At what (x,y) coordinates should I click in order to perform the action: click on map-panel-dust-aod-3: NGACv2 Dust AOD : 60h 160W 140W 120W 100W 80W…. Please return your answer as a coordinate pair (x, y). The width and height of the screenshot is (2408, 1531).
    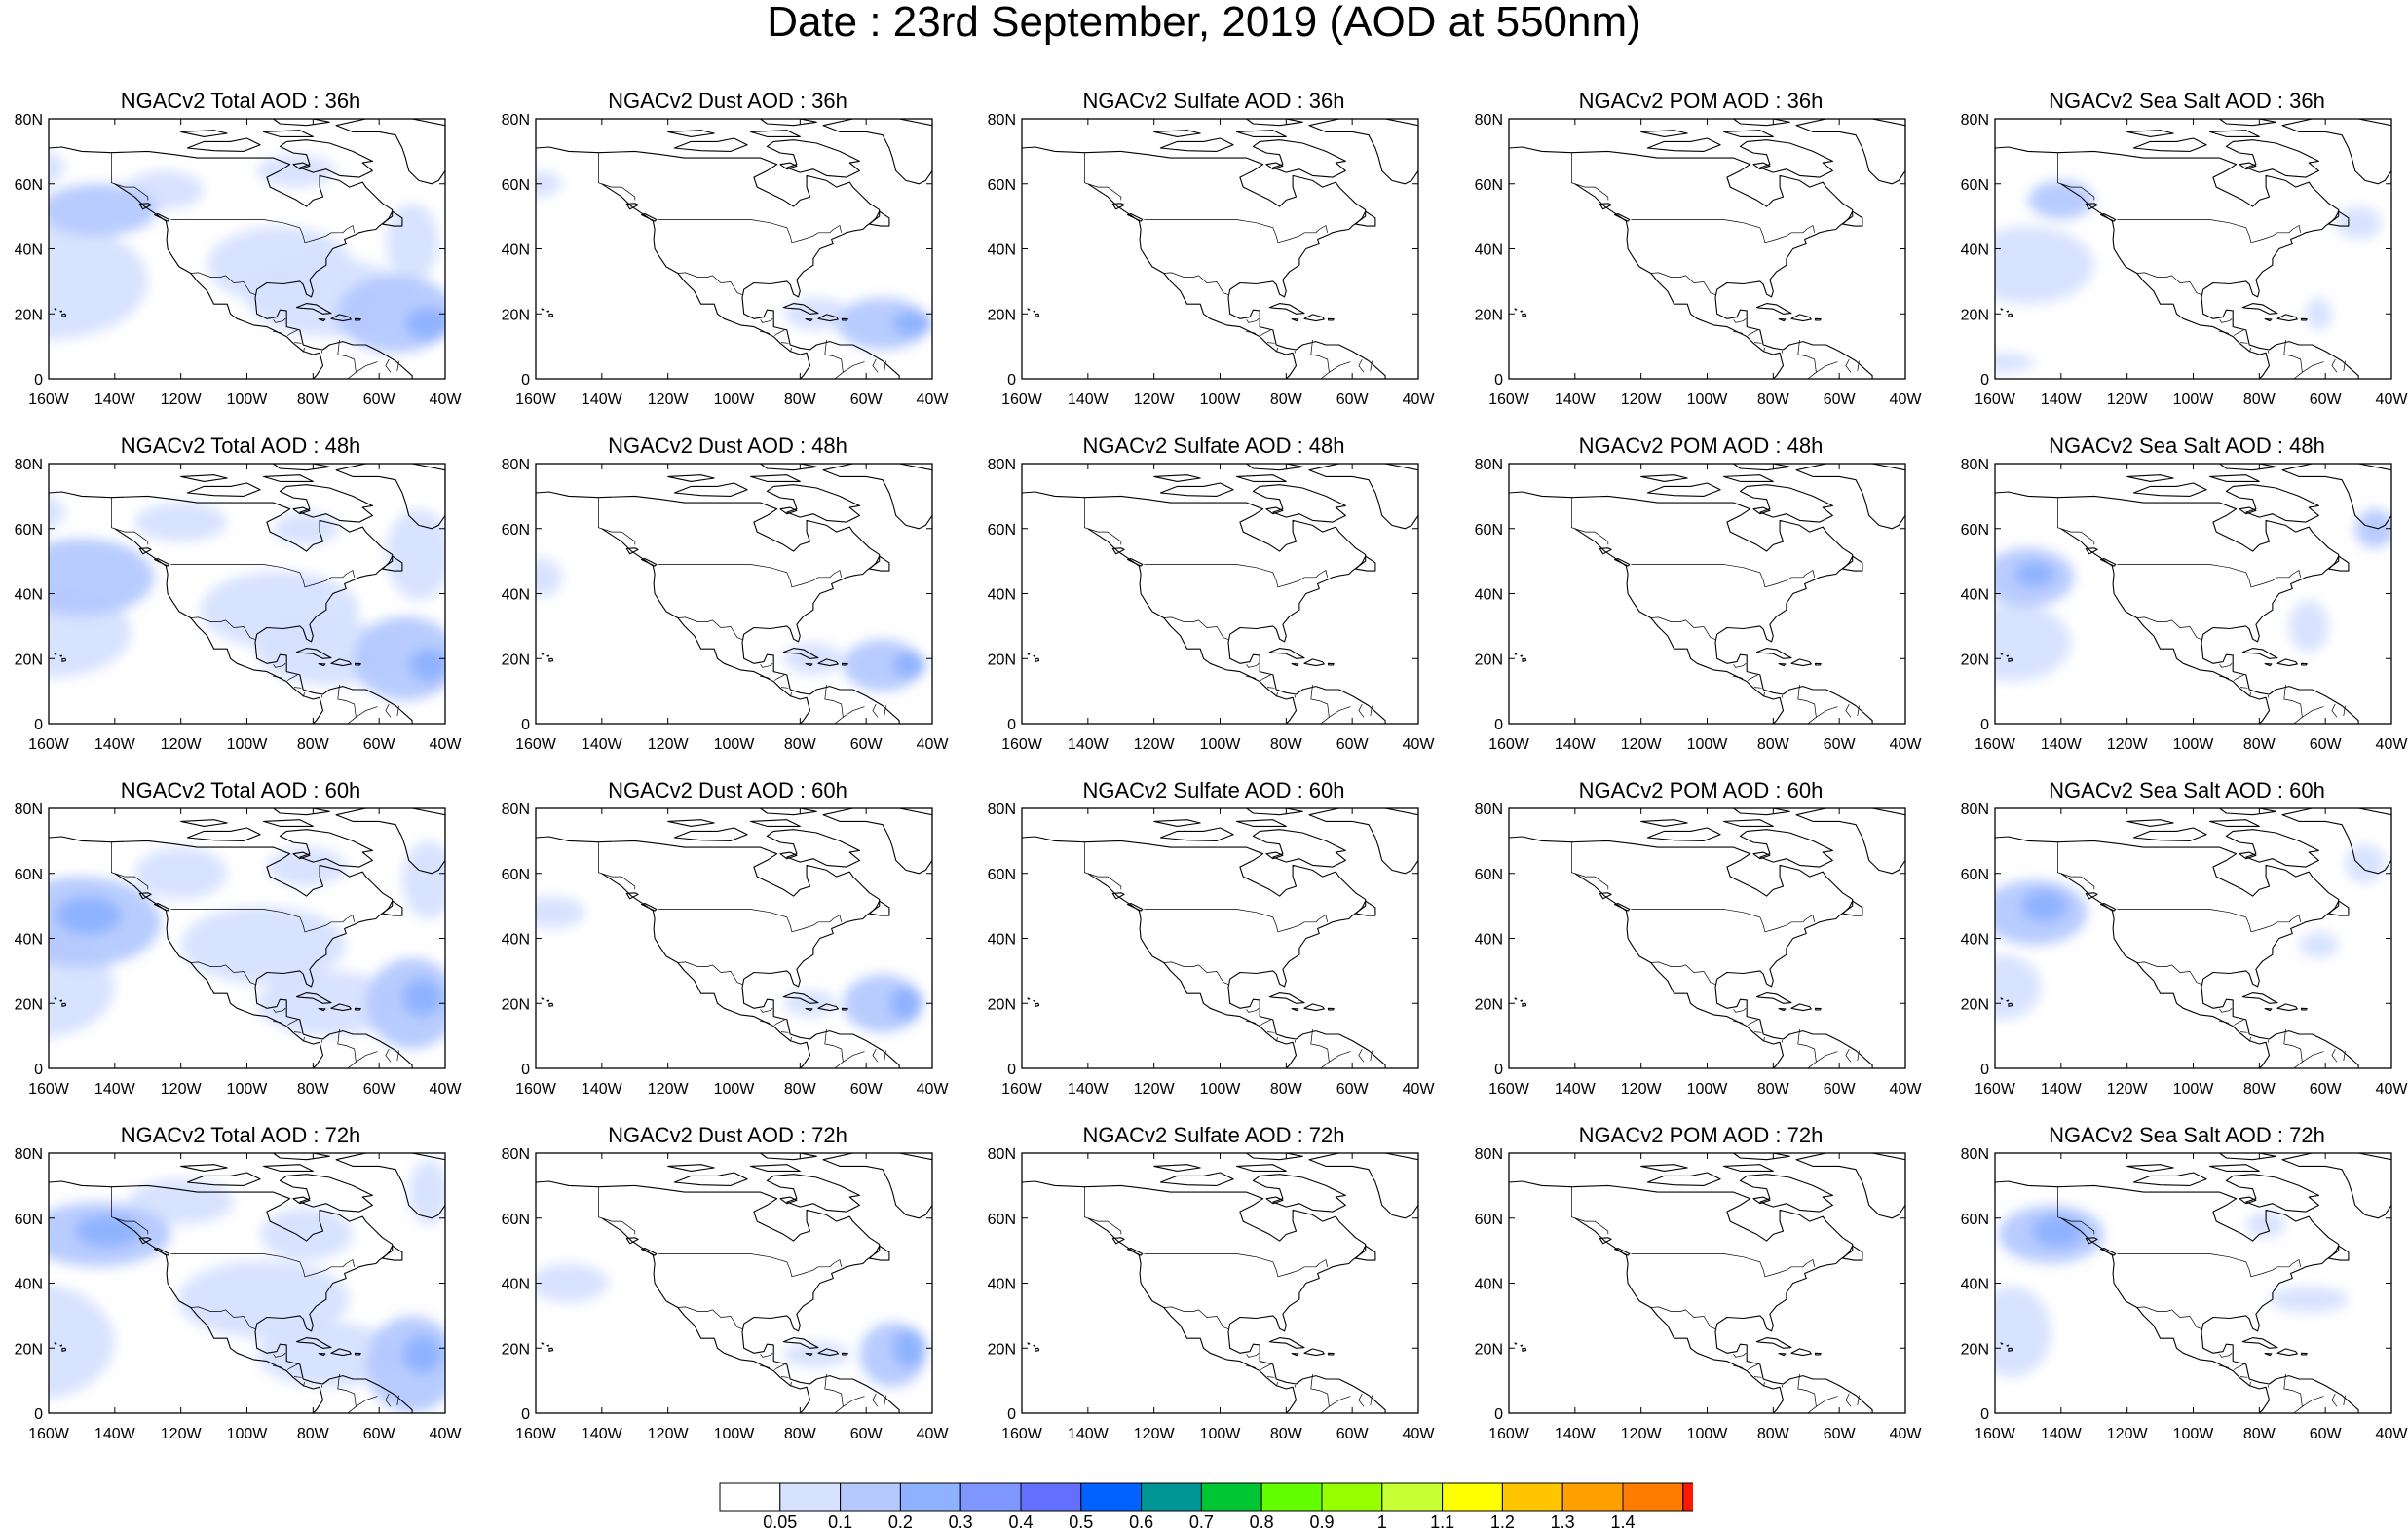
    Looking at the image, I should click on (727, 951).